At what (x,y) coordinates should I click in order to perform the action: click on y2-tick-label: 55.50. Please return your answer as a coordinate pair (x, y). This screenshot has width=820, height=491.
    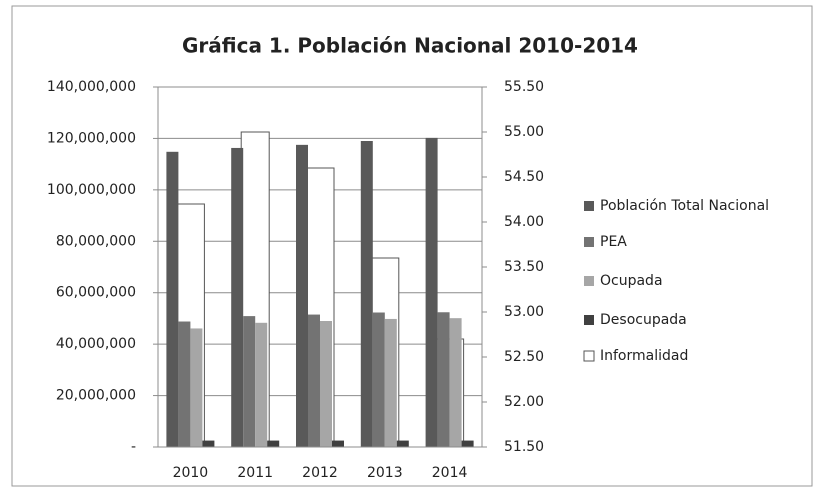
    Looking at the image, I should click on (524, 87).